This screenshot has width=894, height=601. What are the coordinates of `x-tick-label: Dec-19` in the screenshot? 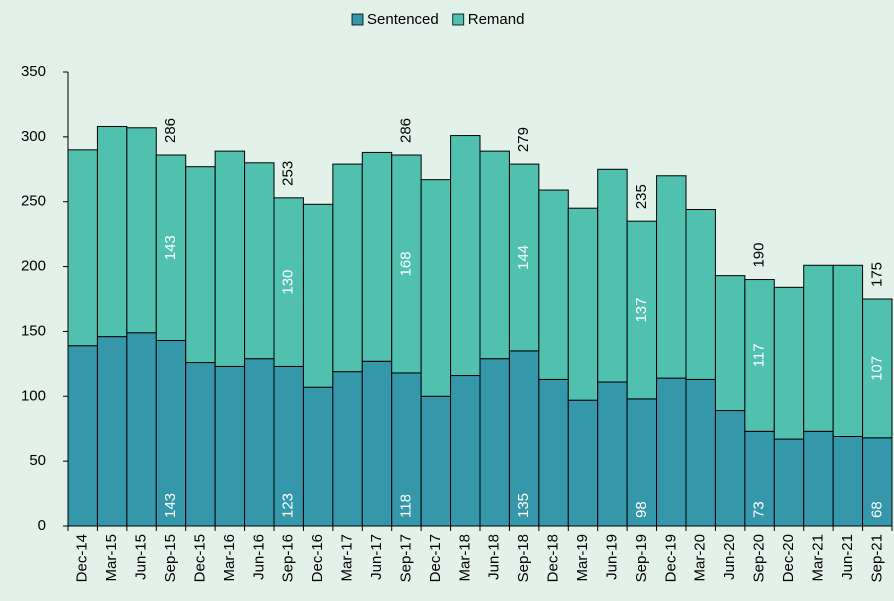 It's located at (670, 558).